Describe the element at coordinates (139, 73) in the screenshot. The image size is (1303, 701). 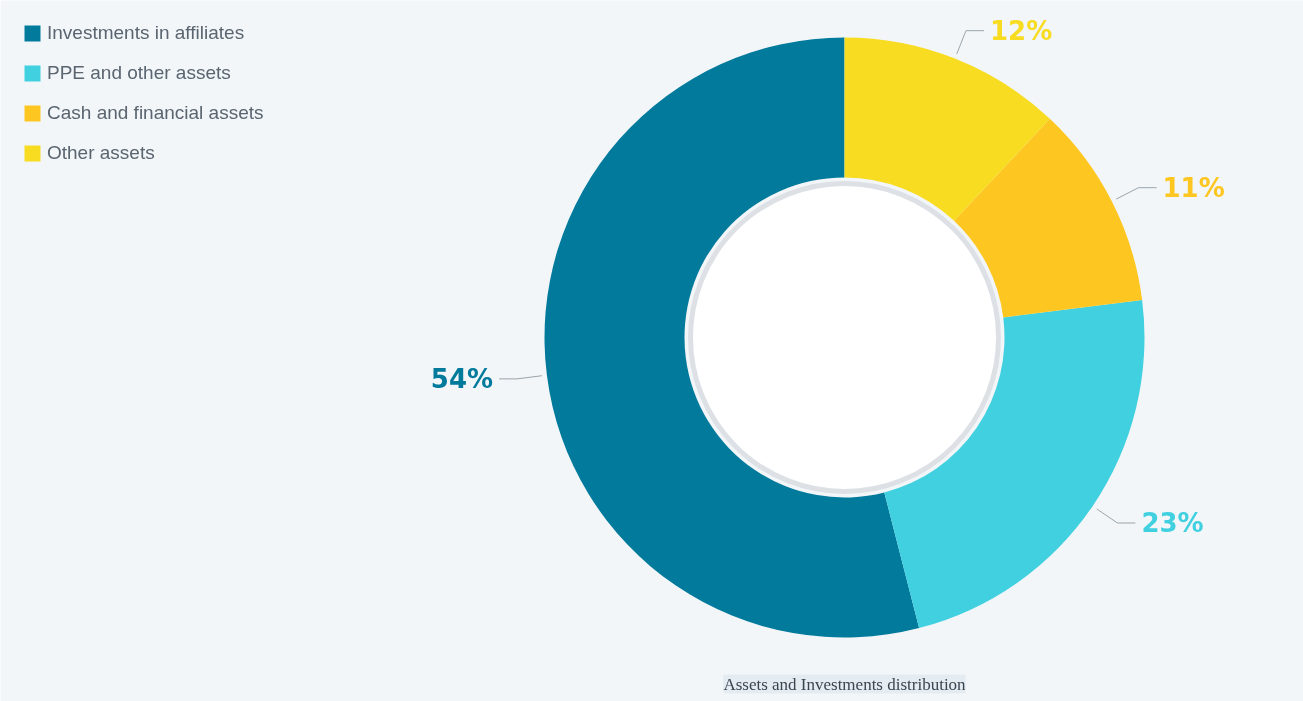
I see `legend-label: PPE and other assets` at that location.